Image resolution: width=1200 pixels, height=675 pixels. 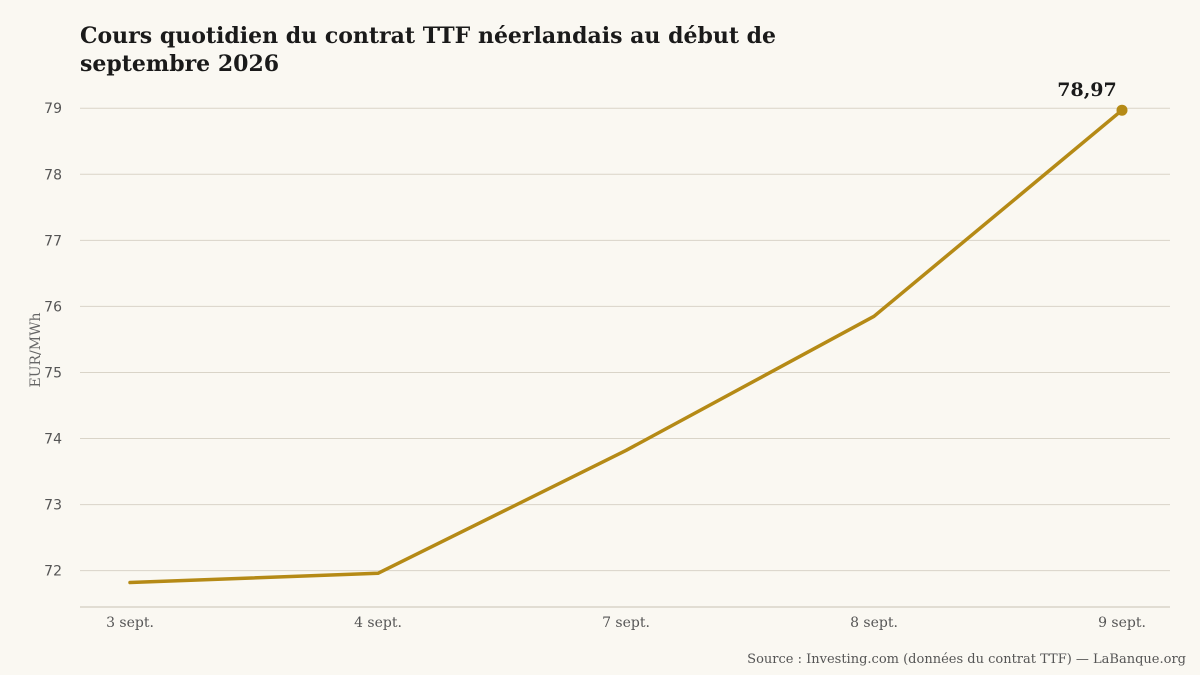 I want to click on x-tick-label: 3 sept., so click(x=130, y=623).